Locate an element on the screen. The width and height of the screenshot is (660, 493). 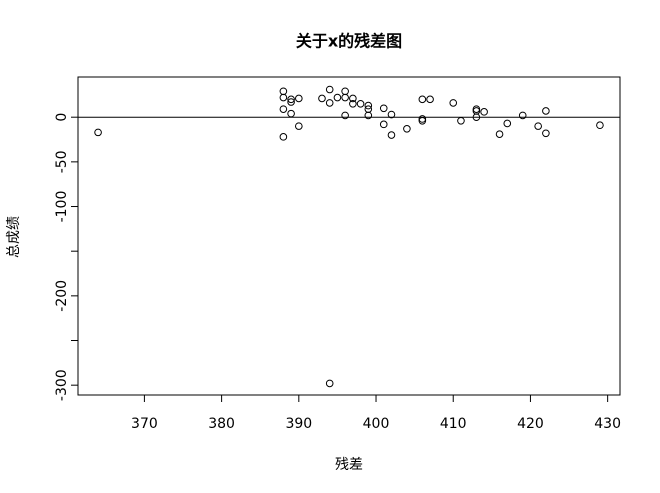
x-tick-label: 390 is located at coordinates (298, 424).